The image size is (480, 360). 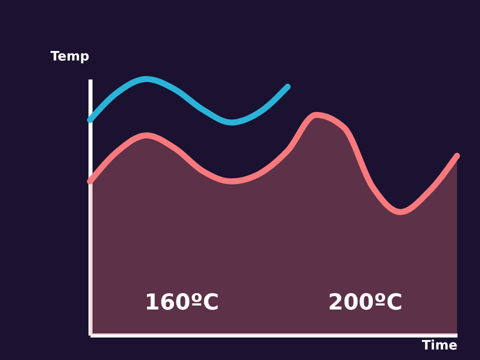 What do you see at coordinates (181, 303) in the screenshot?
I see `annotation: 160ºC` at bounding box center [181, 303].